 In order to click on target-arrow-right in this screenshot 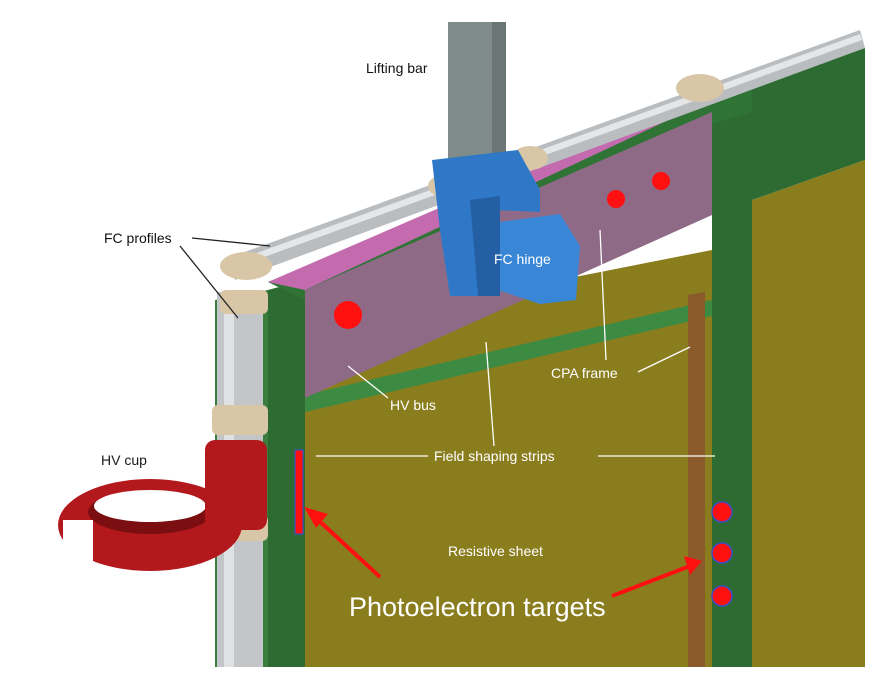, I will do `click(656, 577)`.